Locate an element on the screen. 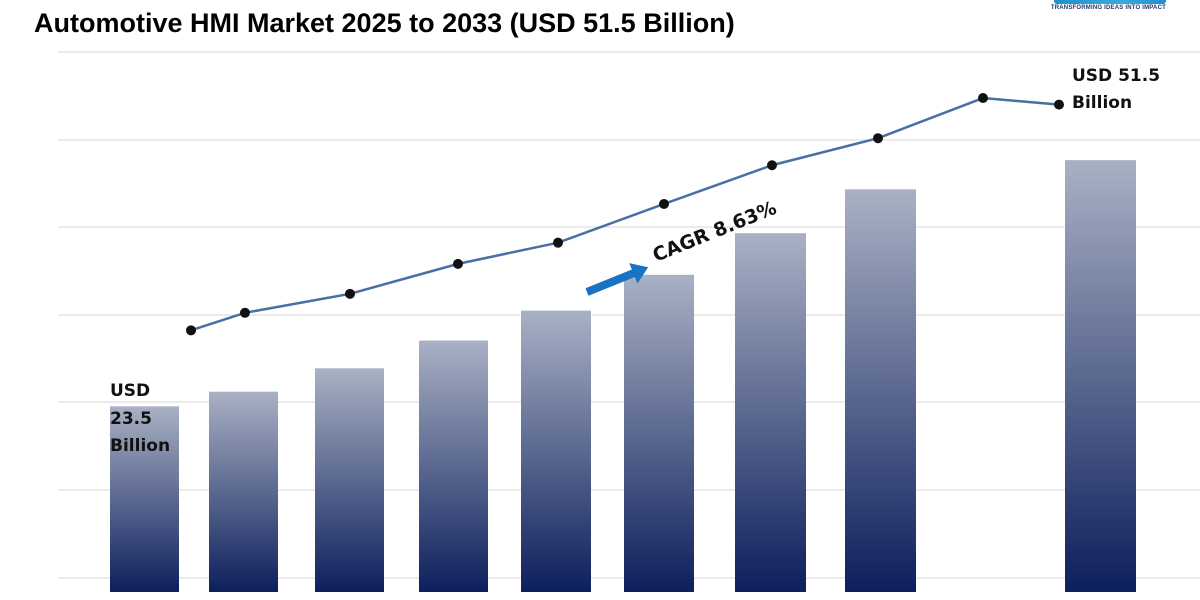 The width and height of the screenshot is (1200, 600). cagr-arrow-icon is located at coordinates (617, 279).